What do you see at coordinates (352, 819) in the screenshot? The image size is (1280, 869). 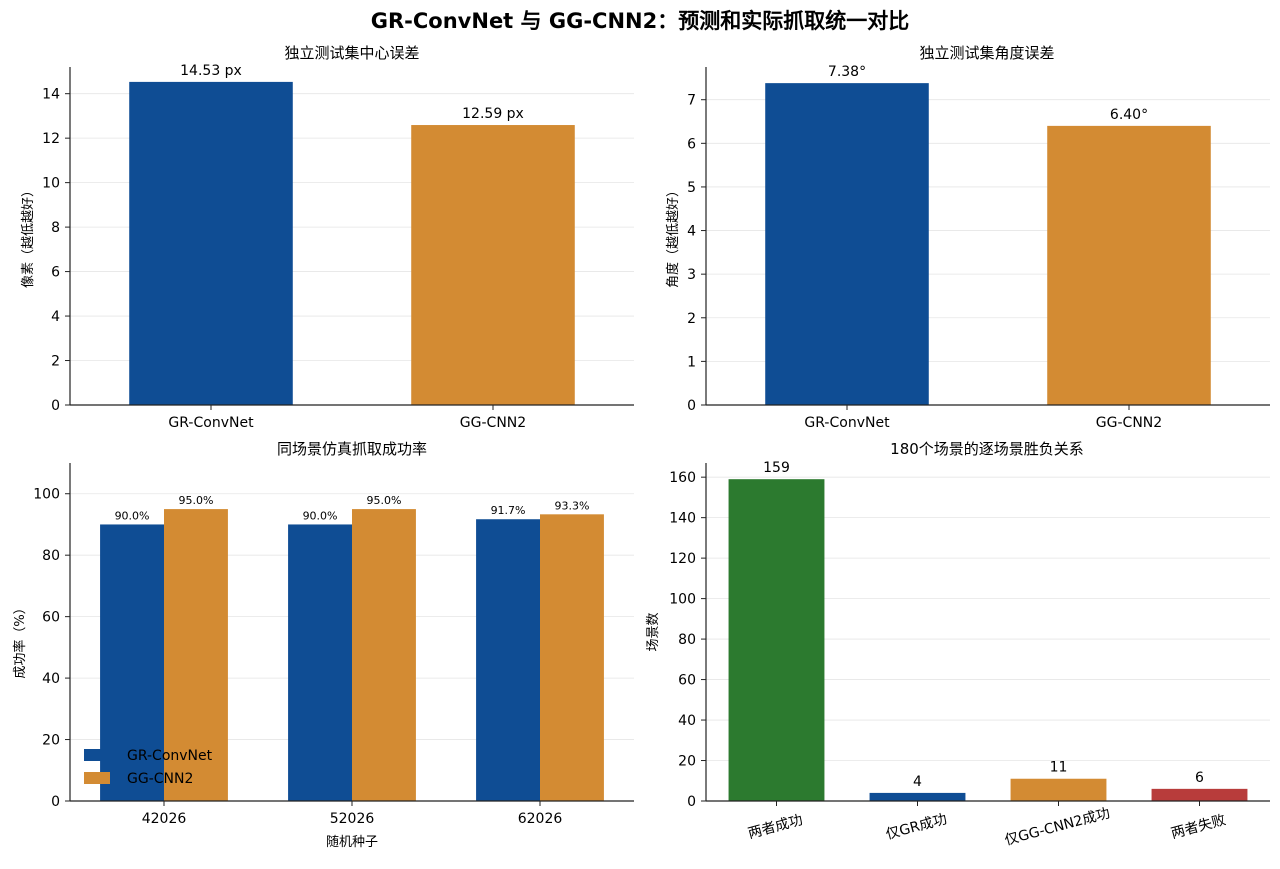 I see `x-tick-label: 52026` at bounding box center [352, 819].